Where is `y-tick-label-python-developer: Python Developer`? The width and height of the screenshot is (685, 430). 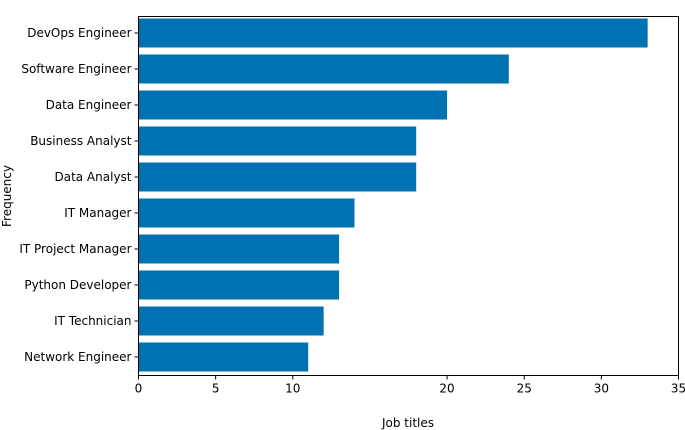 y-tick-label-python-developer: Python Developer is located at coordinates (77, 285).